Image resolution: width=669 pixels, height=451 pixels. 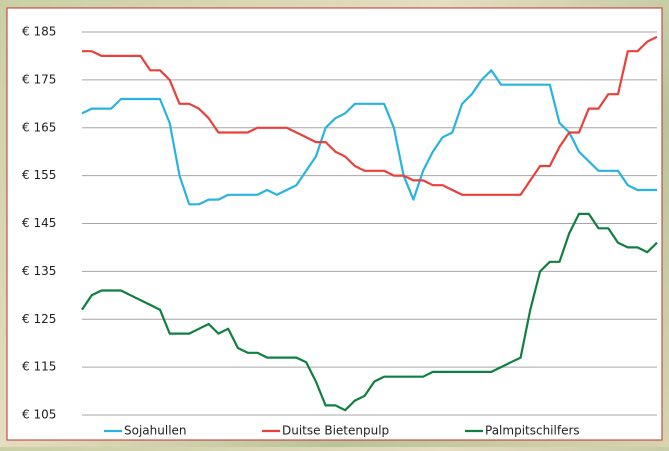 I want to click on y-tick-label: € 165, so click(x=39, y=127).